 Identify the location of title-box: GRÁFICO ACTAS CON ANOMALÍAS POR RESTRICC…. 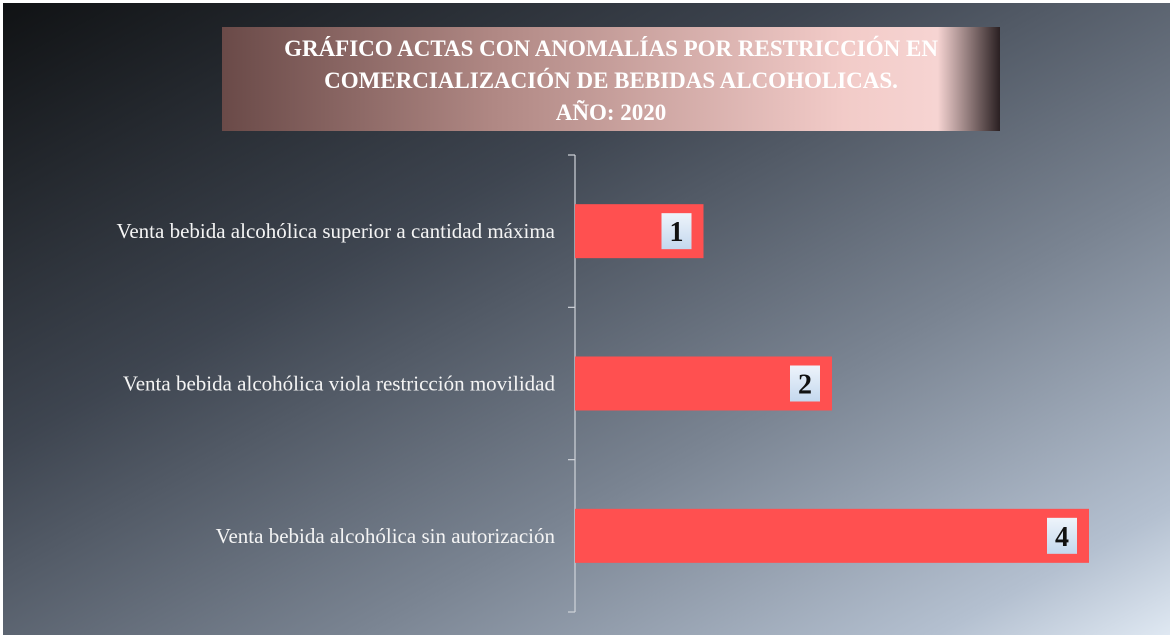
(611, 79).